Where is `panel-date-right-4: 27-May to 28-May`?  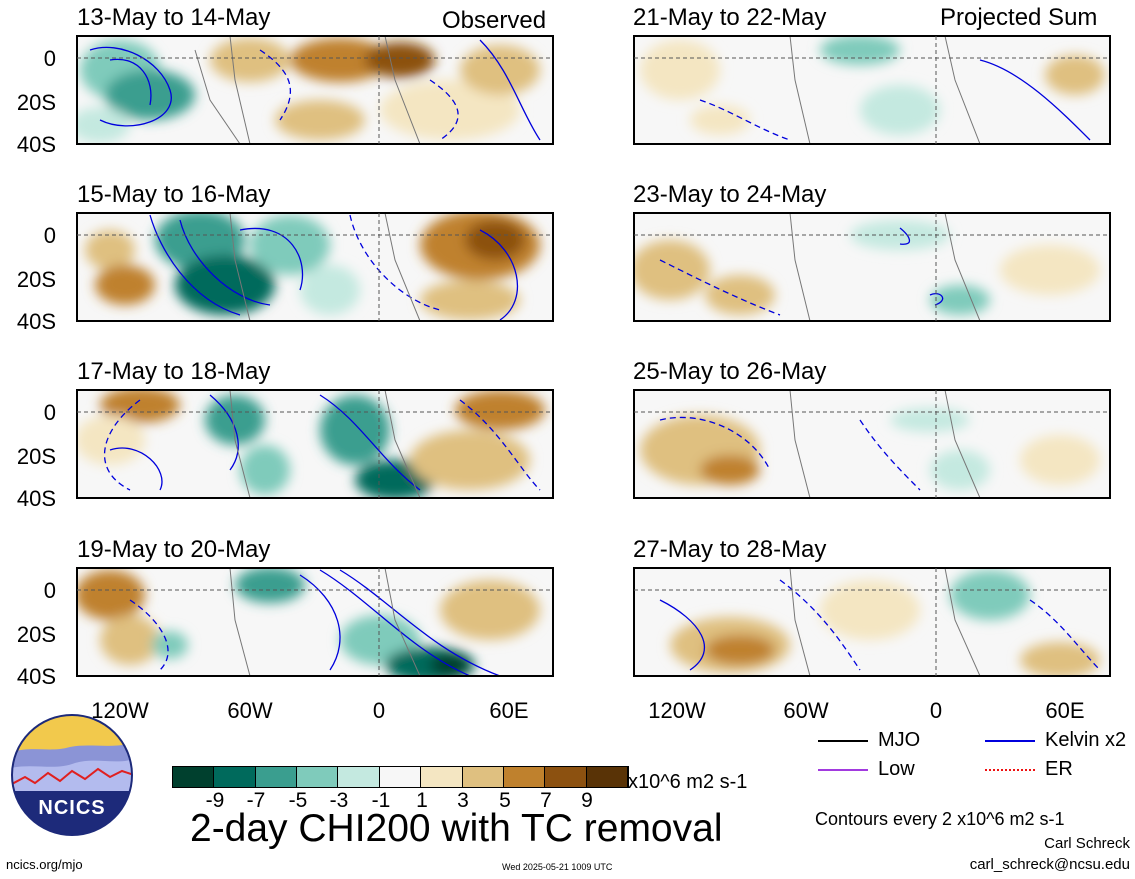
panel-date-right-4: 27-May to 28-May is located at coordinates (730, 549).